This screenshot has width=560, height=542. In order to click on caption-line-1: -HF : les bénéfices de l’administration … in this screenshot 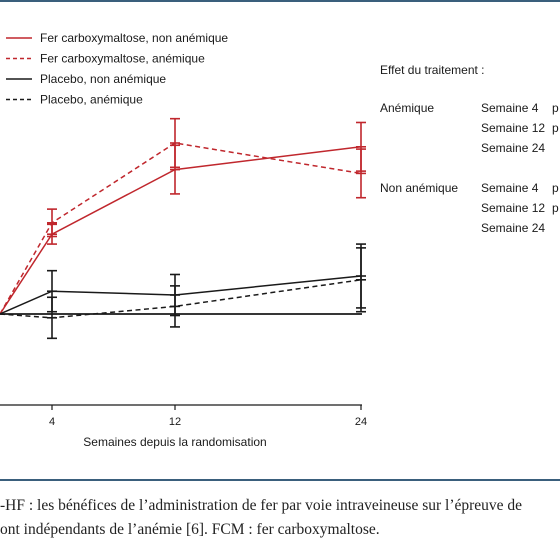, I will do `click(261, 505)`.